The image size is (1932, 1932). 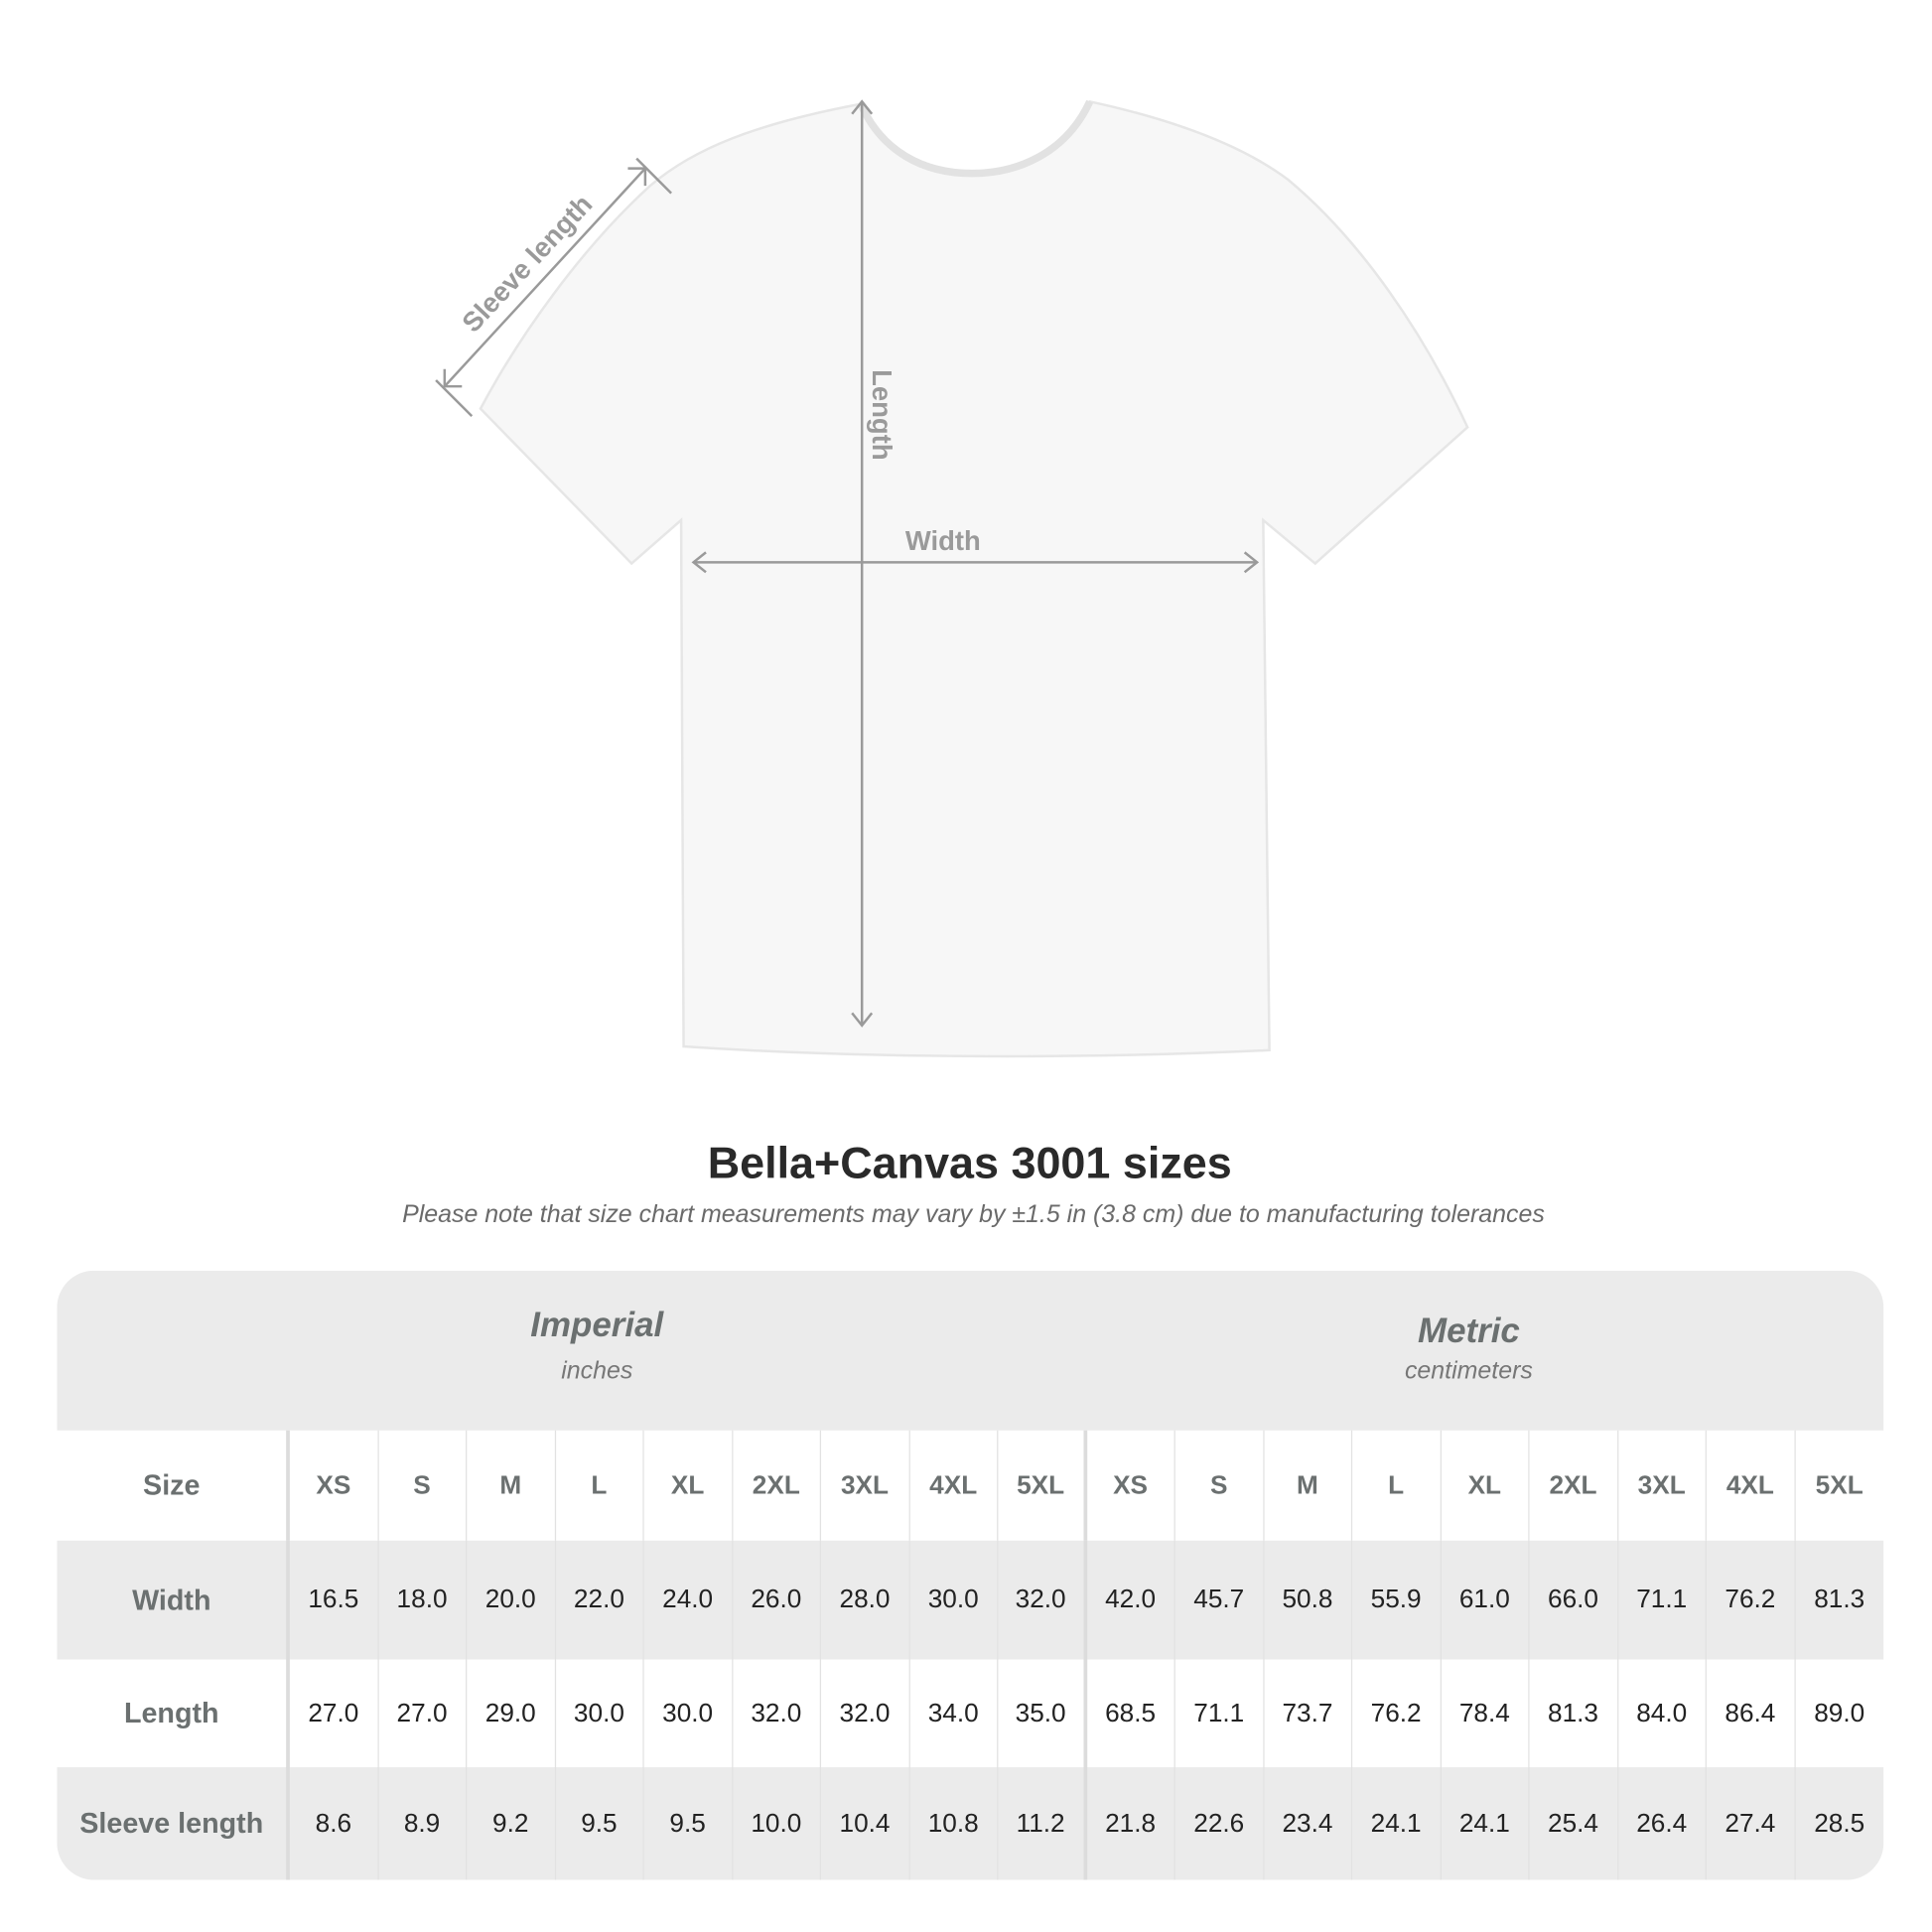 I want to click on table-cell: 22.6, so click(x=1220, y=1823).